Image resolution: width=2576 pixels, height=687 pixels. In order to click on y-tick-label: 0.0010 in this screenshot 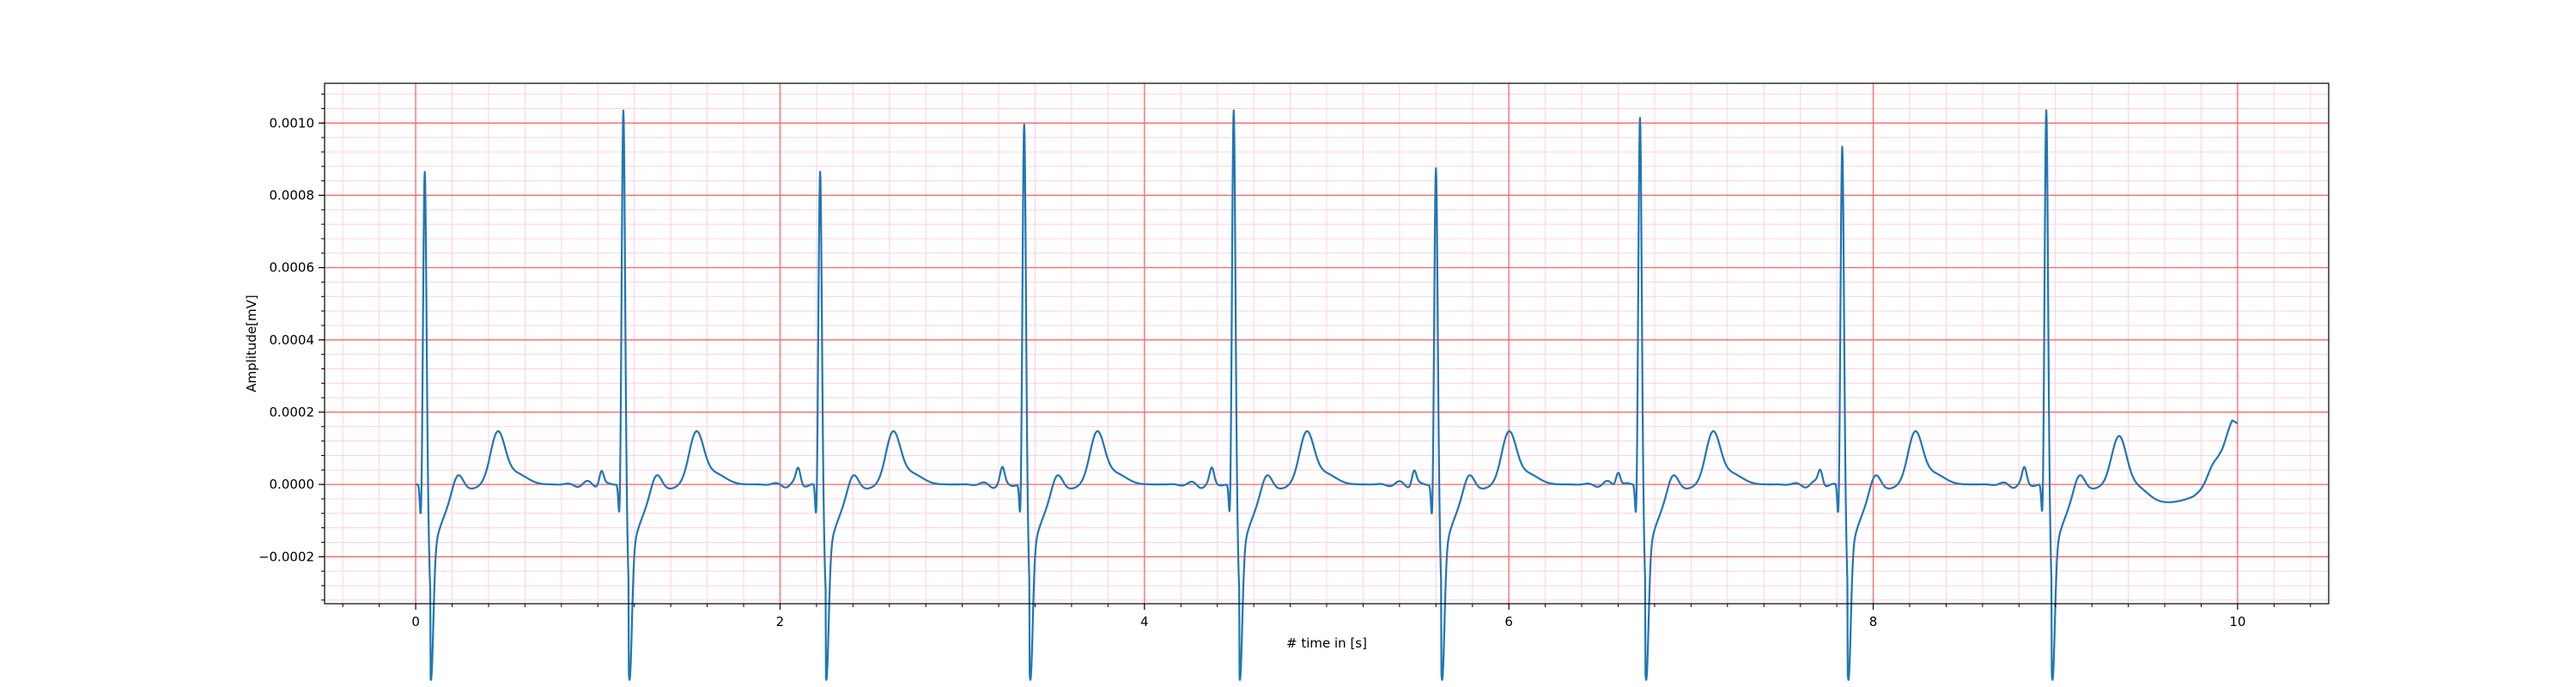, I will do `click(292, 123)`.